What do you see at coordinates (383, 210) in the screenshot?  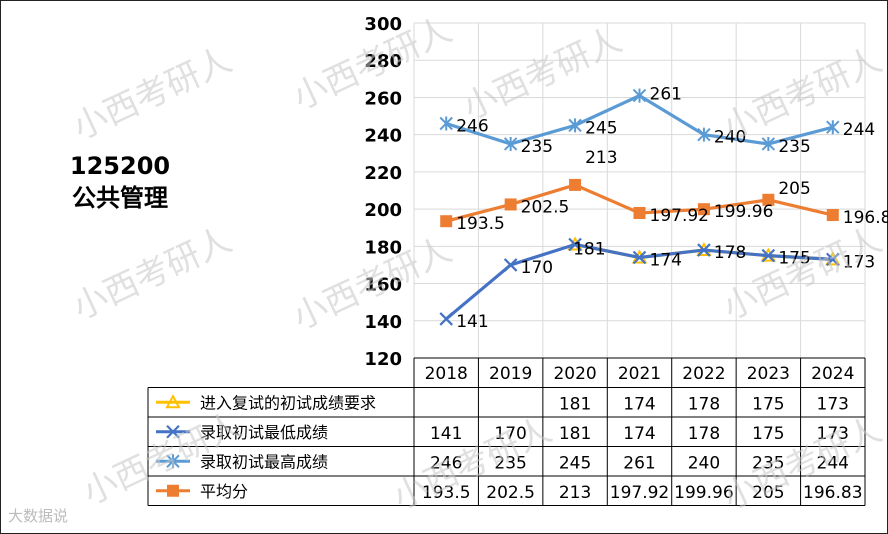 I see `y-tick-label: 200` at bounding box center [383, 210].